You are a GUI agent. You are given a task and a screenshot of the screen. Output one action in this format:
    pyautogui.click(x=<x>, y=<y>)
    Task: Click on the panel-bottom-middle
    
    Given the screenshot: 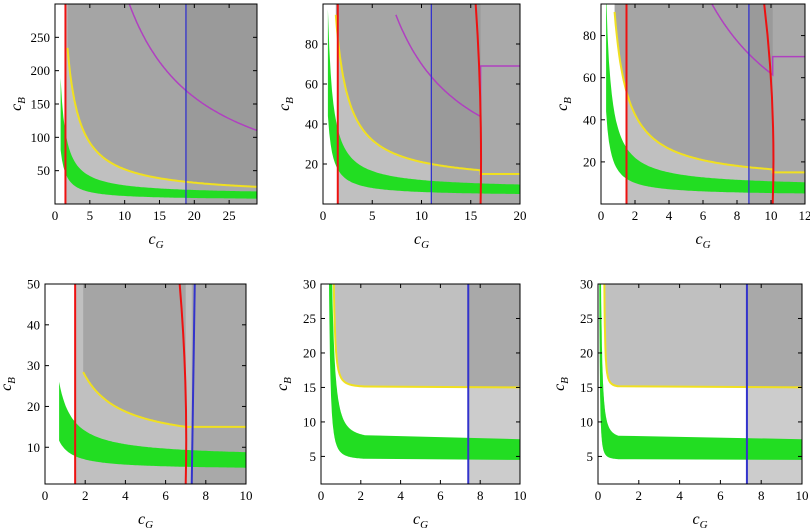 What is the action you would take?
    pyautogui.click(x=420, y=384)
    